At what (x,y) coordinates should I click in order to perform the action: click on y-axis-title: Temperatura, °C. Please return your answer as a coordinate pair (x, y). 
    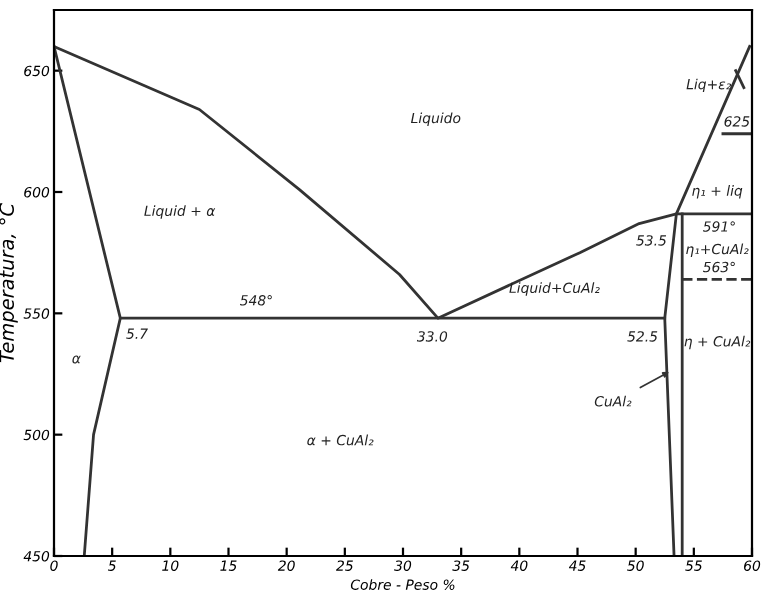
    Looking at the image, I should click on (9, 283).